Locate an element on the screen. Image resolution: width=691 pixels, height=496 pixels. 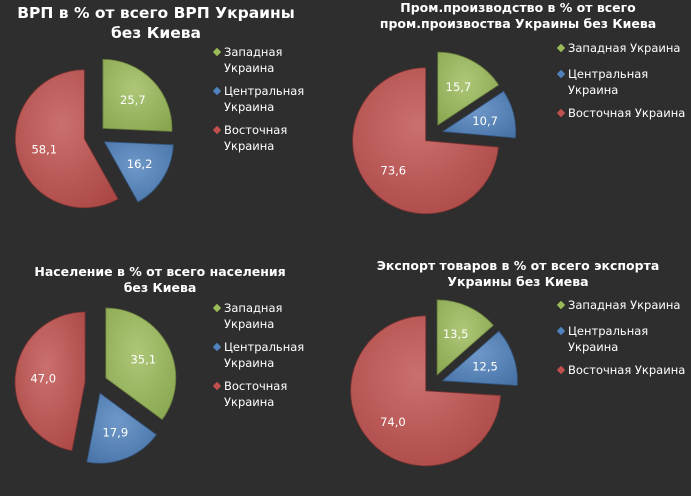
pie-chart: 35,1 17,9 47,0 is located at coordinates (95, 385).